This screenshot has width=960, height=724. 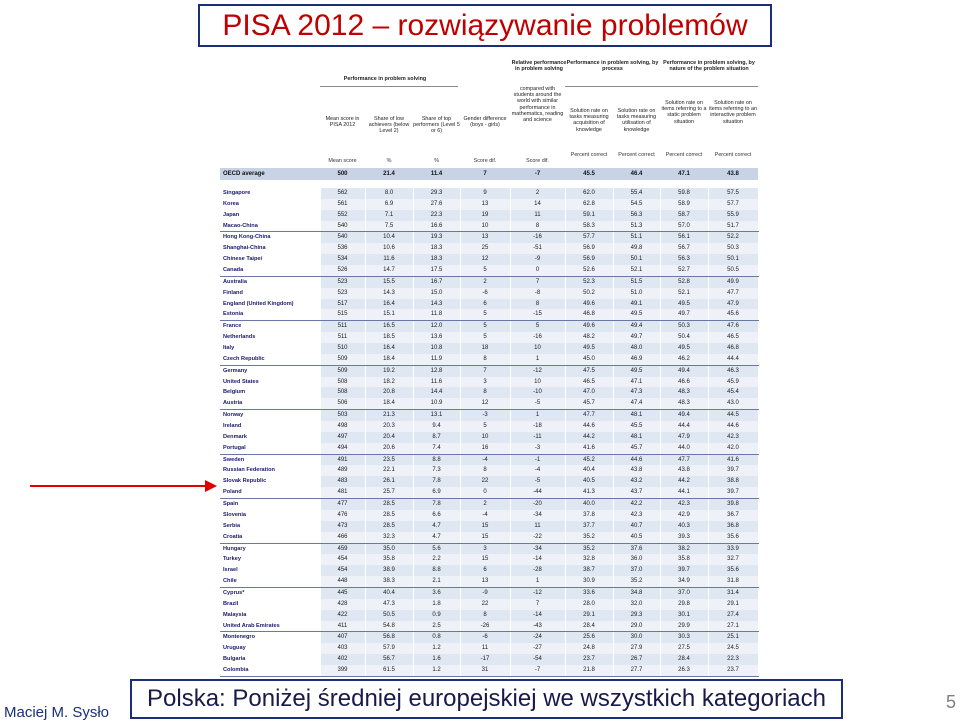 I want to click on table-cell: 29.0, so click(x=637, y=626).